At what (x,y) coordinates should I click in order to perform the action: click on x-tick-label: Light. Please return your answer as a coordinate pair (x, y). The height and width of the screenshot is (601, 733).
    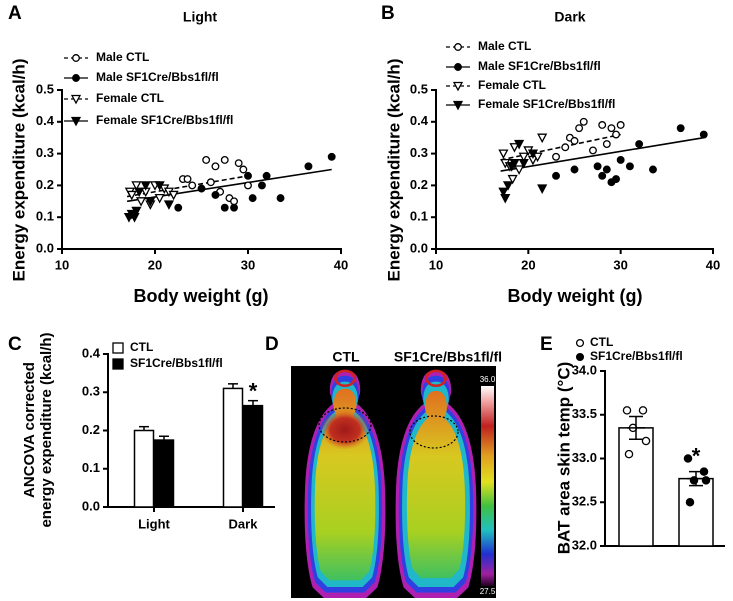
    Looking at the image, I should click on (154, 523).